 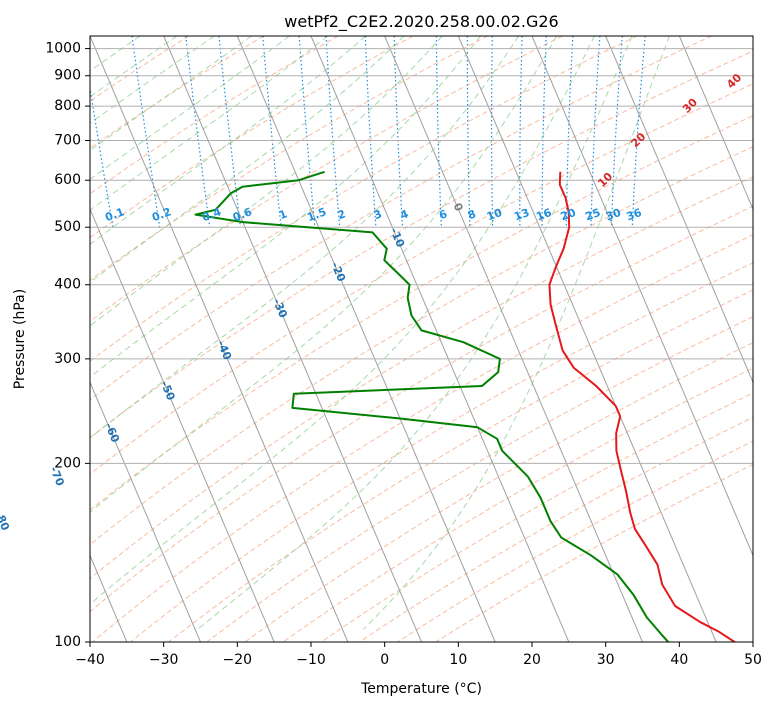 What do you see at coordinates (378, 214) in the screenshot?
I see `mixing-ratio-label: 3` at bounding box center [378, 214].